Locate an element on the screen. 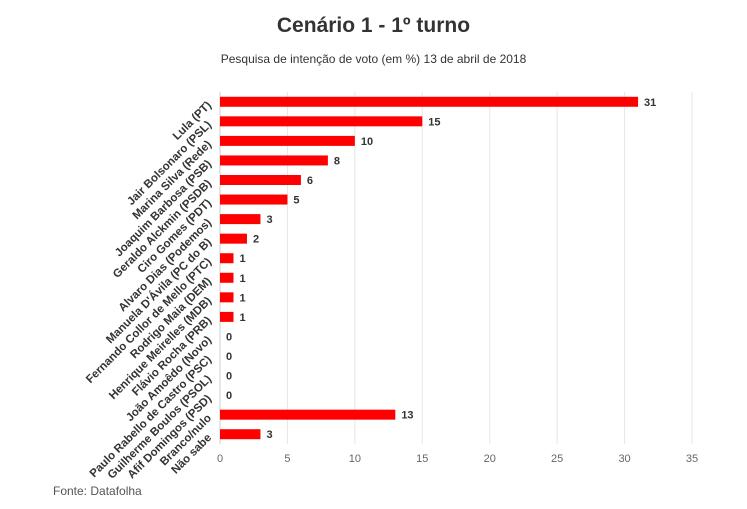  x-tick-label: 25 is located at coordinates (557, 459).